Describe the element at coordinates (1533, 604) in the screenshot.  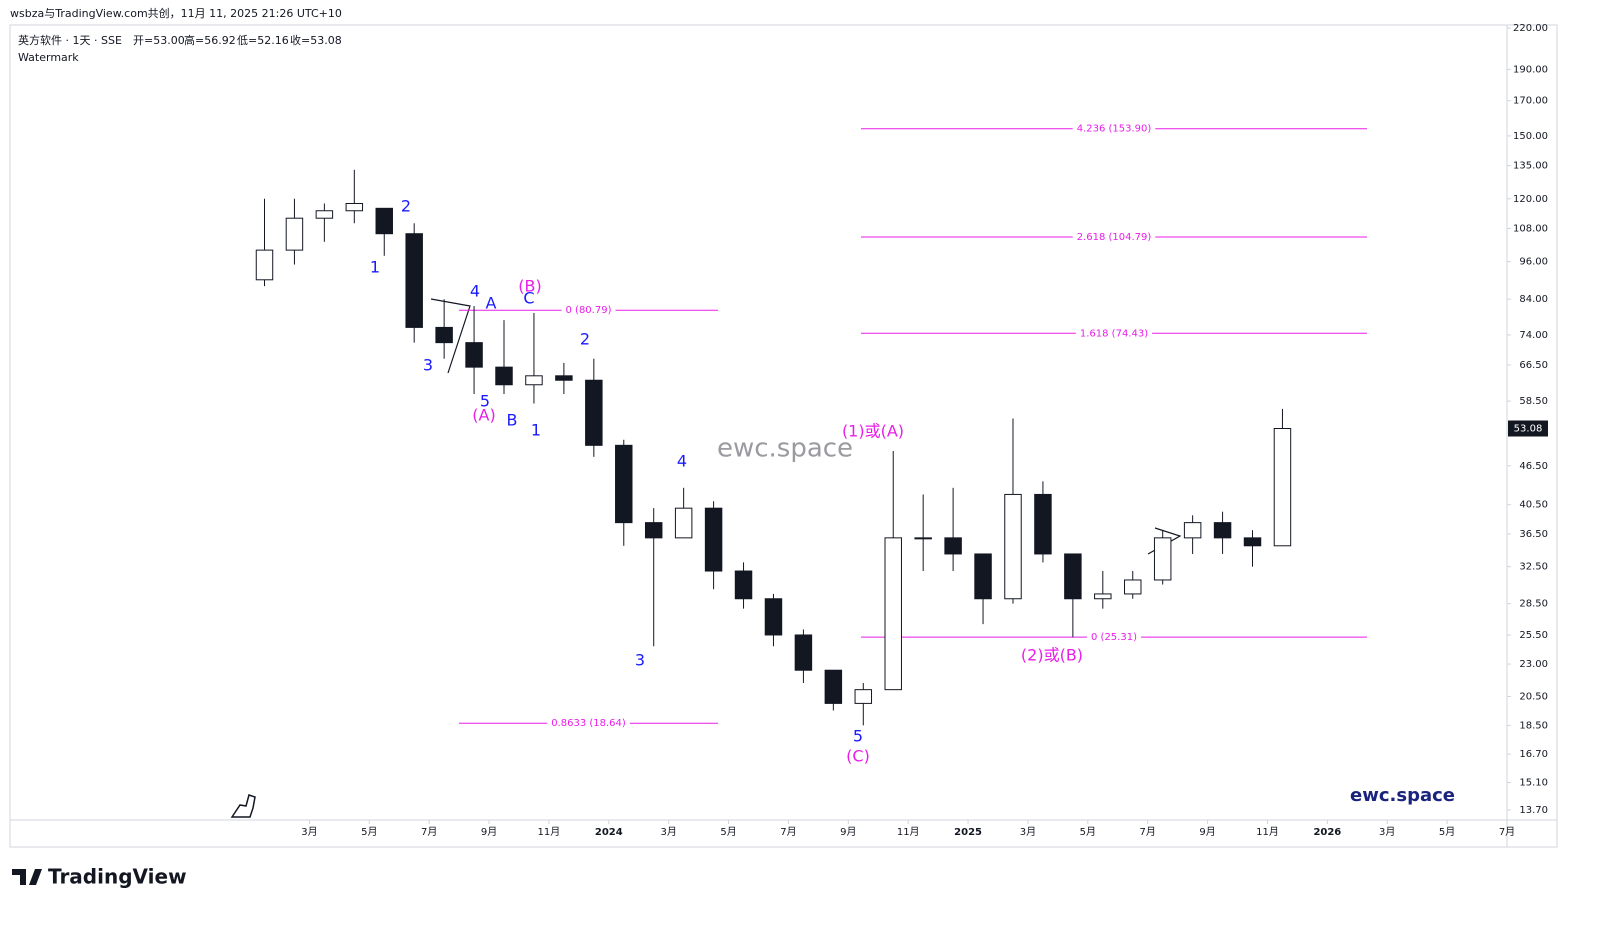
I see `y-tick-label: 28.50` at that location.